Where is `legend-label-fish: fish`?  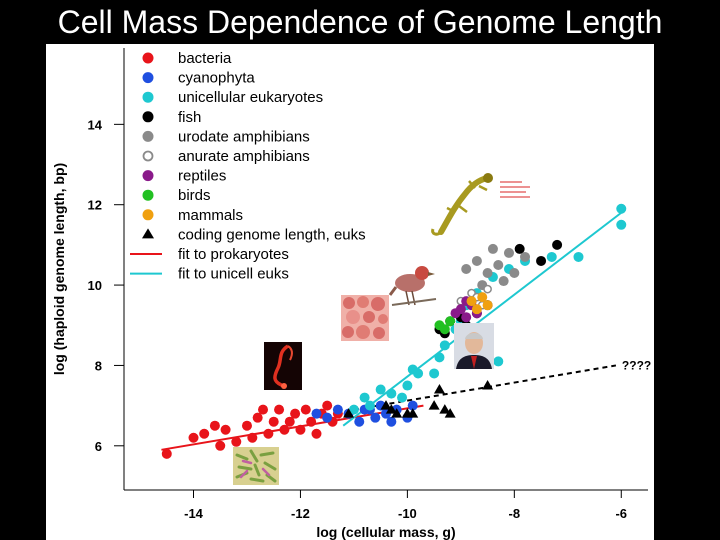 legend-label-fish: fish is located at coordinates (189, 117).